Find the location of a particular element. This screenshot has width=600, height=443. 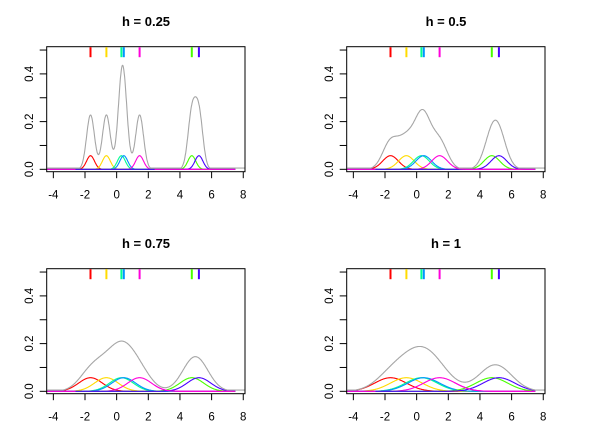

panel-title: h = 0.75 is located at coordinates (146, 243).